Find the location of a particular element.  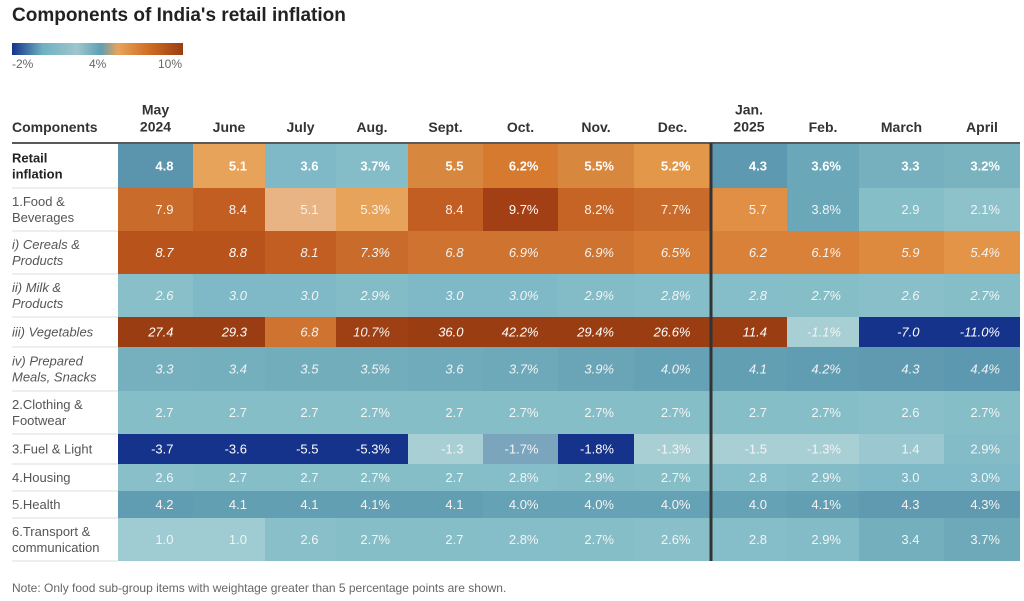

color-scale-legend is located at coordinates (97, 49).